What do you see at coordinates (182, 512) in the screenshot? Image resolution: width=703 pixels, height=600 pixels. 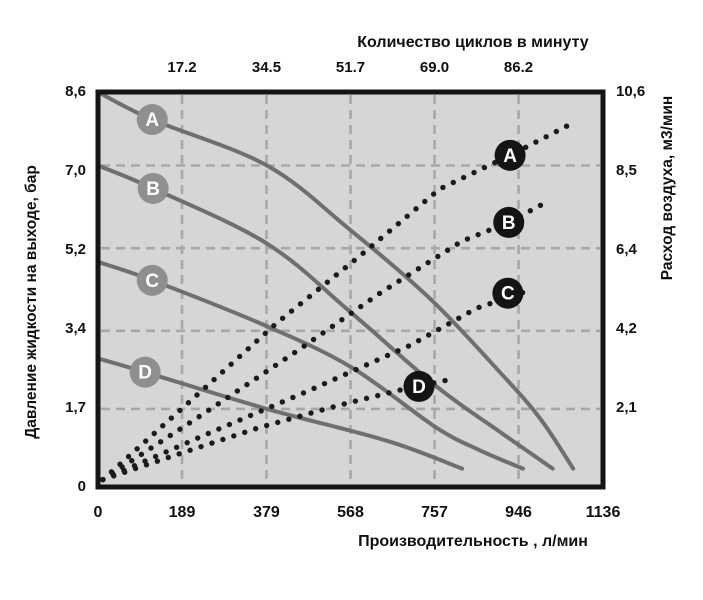 I see `x-tick-bottom-189: 189` at bounding box center [182, 512].